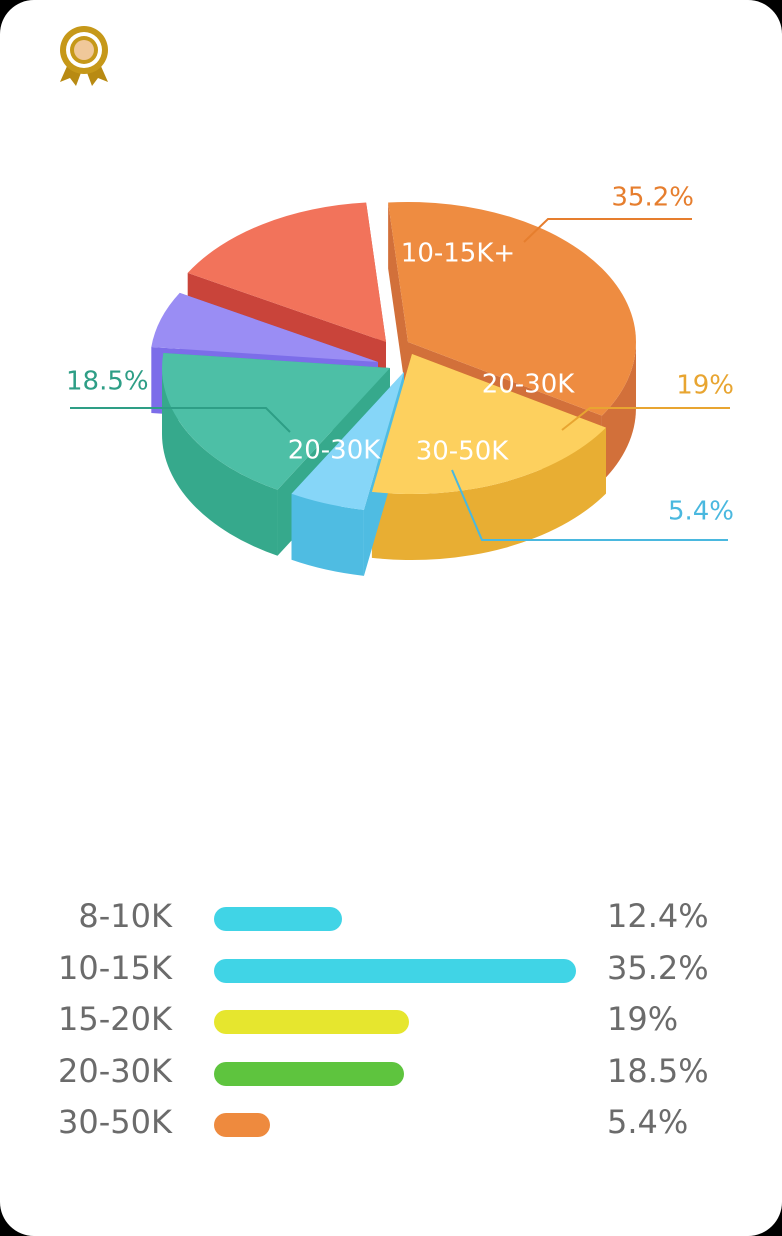  I want to click on bar-value-label: 12.4%, so click(658, 916).